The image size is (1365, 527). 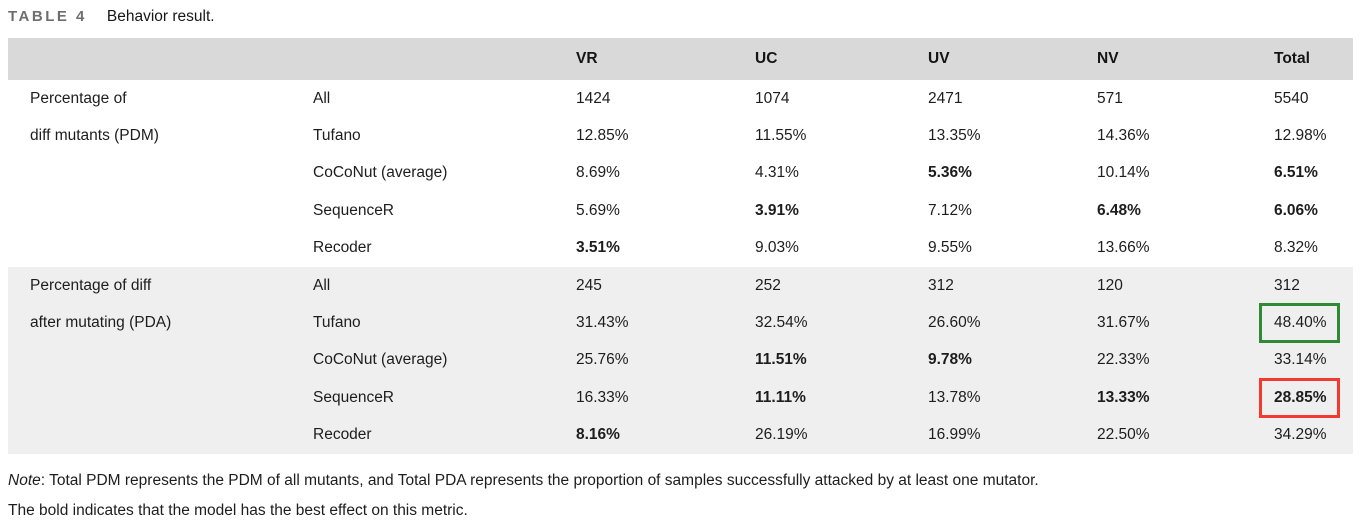 I want to click on cell-uc: 9.03%, so click(x=841, y=248).